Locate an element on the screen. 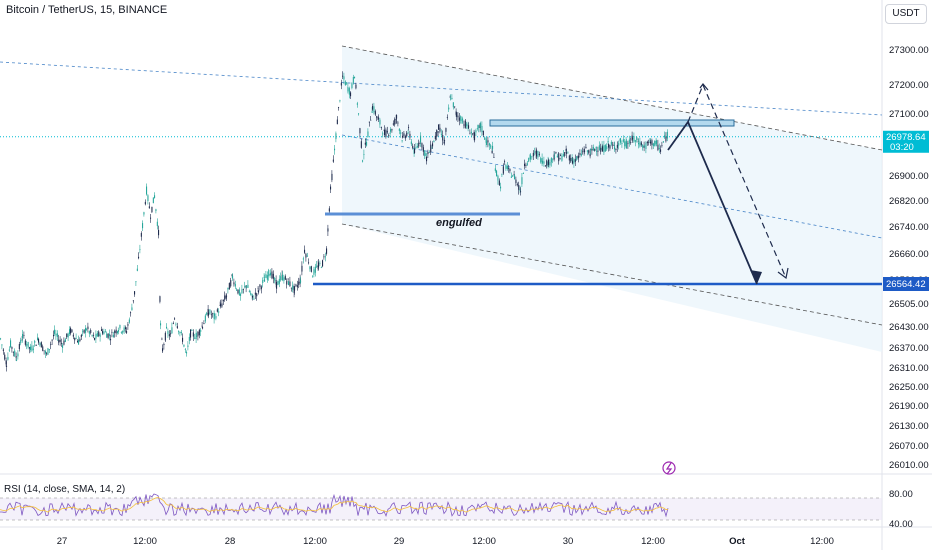  lightning-icon-bolt is located at coordinates (669, 468).